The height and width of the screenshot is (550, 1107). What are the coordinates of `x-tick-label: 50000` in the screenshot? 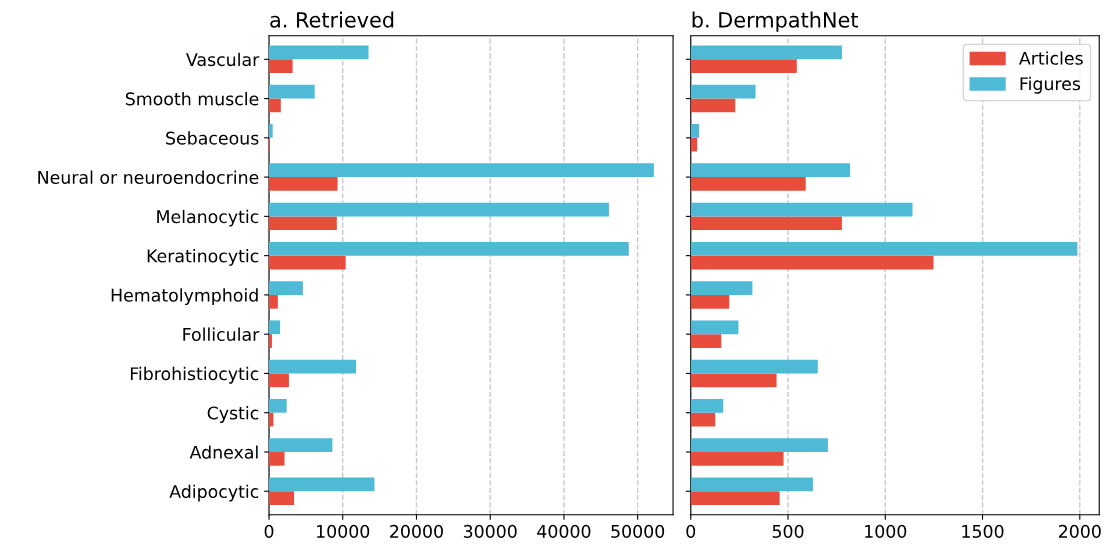 It's located at (638, 531).